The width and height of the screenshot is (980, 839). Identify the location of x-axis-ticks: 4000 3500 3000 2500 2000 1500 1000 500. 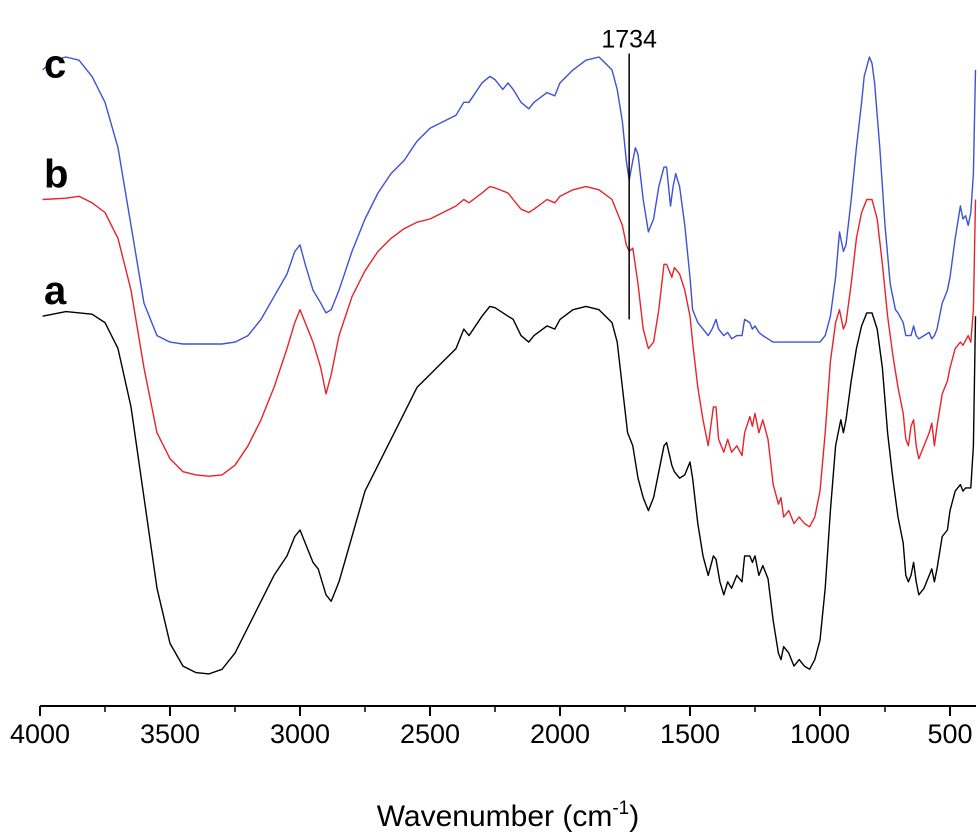
(491, 727).